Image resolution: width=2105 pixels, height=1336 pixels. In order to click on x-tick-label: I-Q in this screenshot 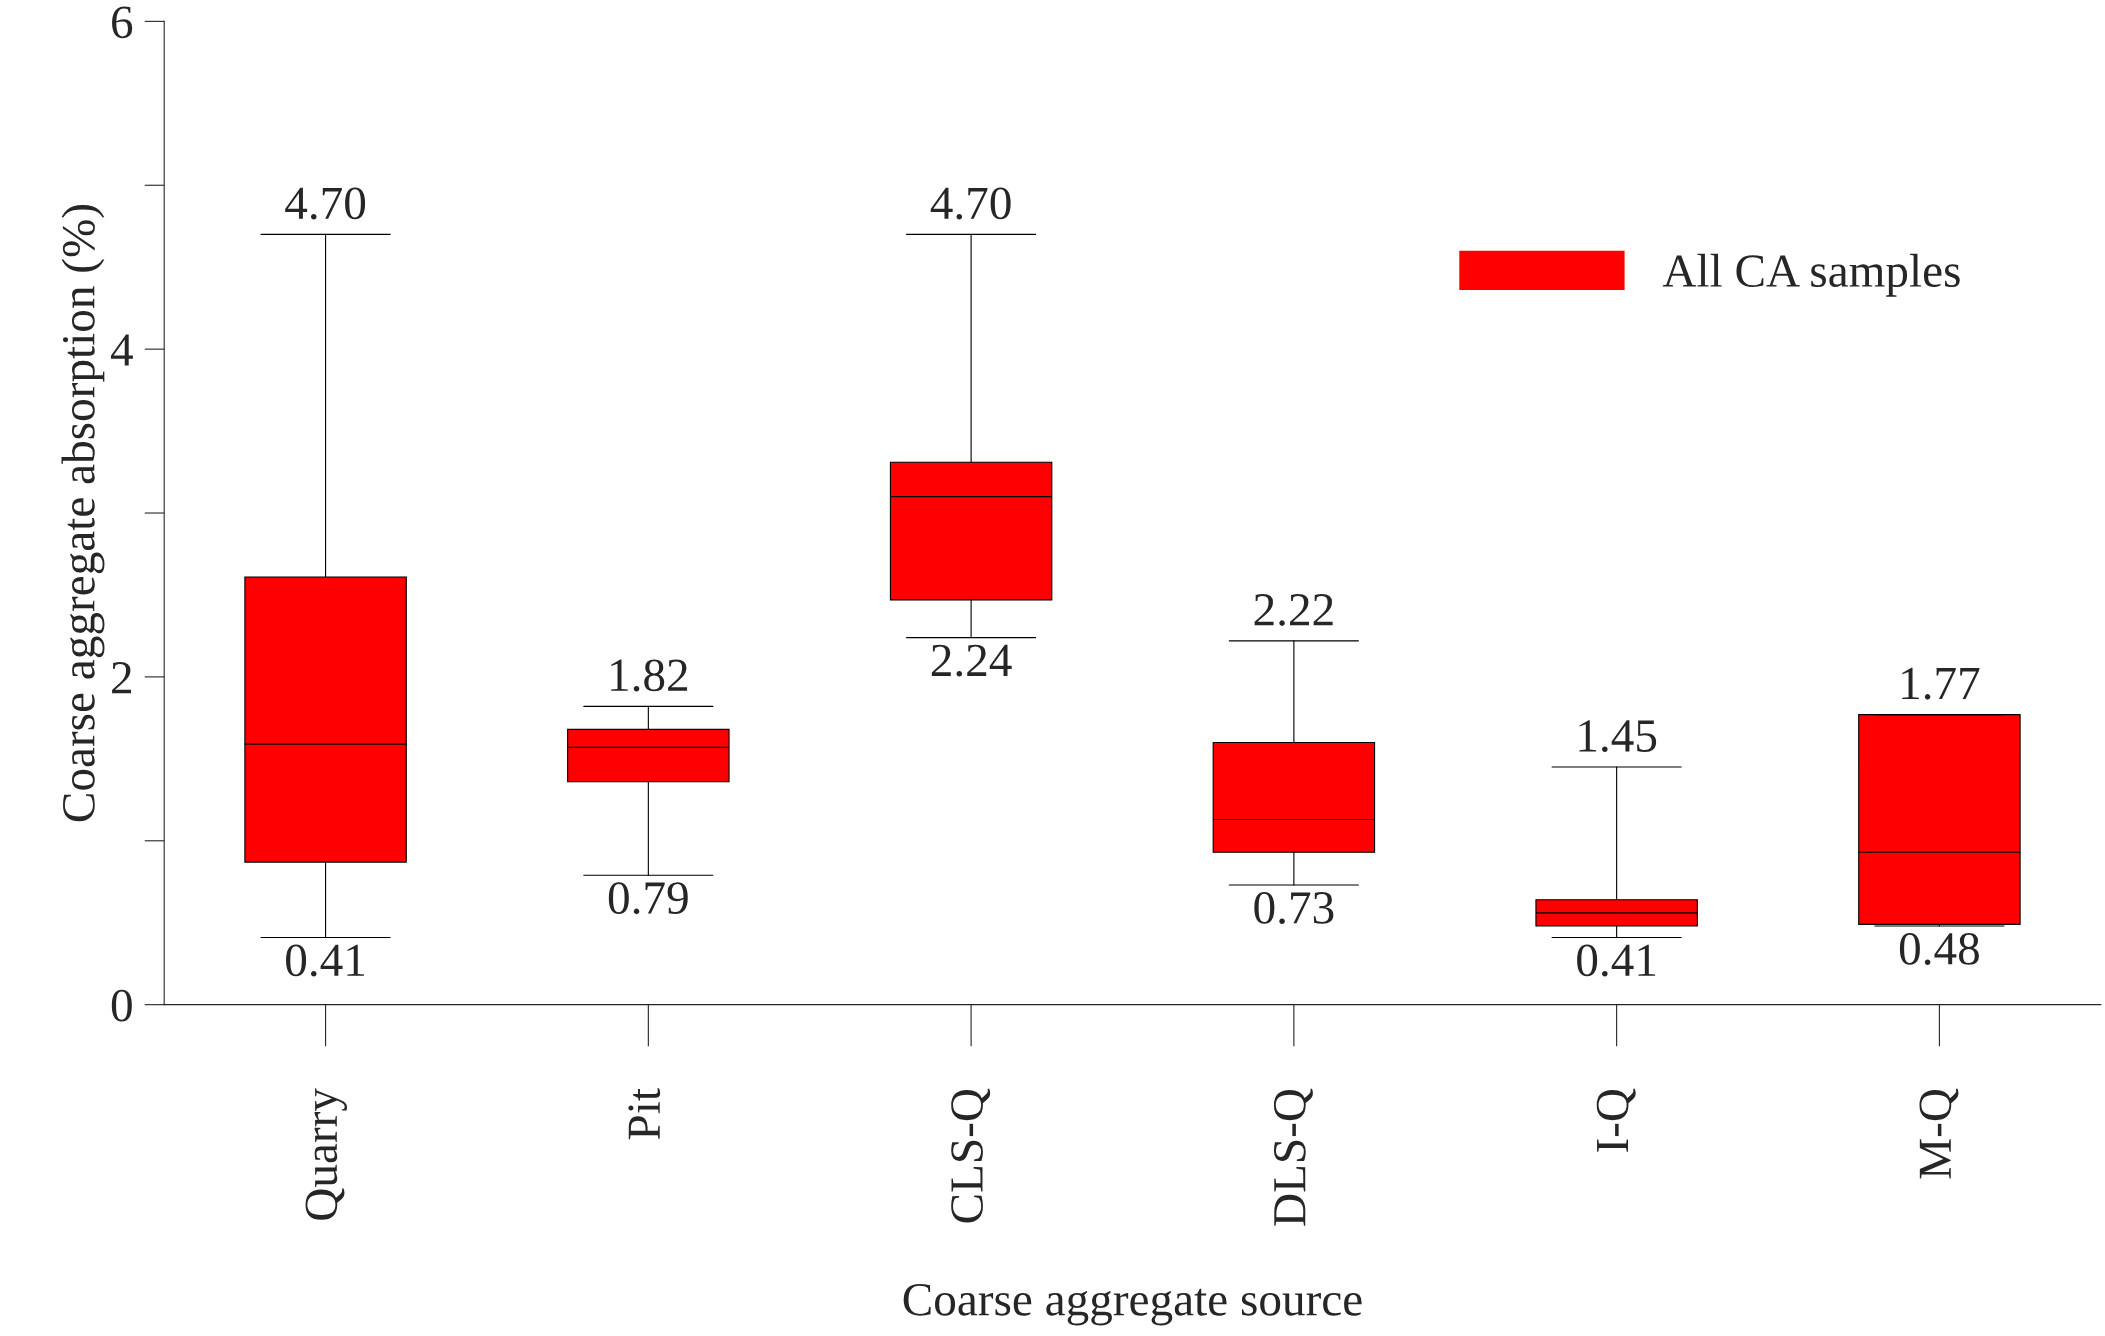, I will do `click(1616, 1120)`.